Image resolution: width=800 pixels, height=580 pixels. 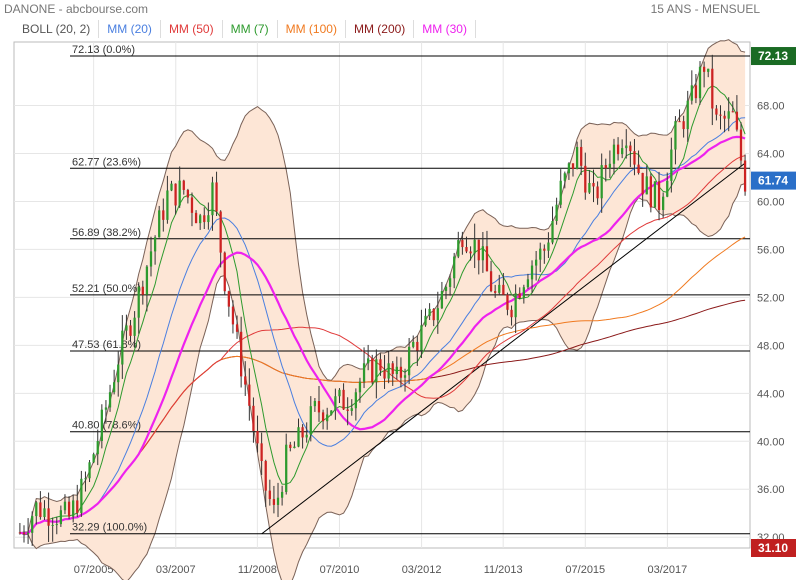 What do you see at coordinates (130, 29) in the screenshot?
I see `legend-item: MM (20)` at bounding box center [130, 29].